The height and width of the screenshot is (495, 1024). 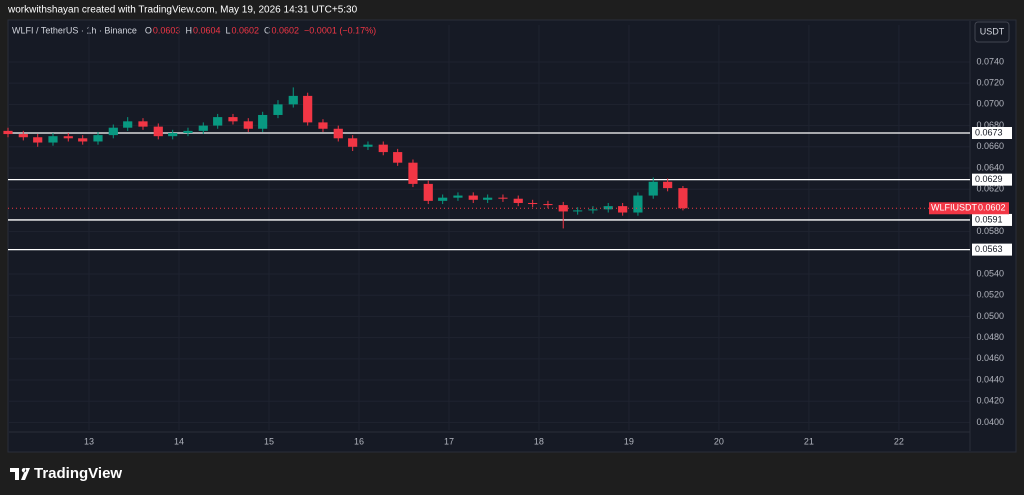 What do you see at coordinates (269, 441) in the screenshot?
I see `x-tick-label: 15` at bounding box center [269, 441].